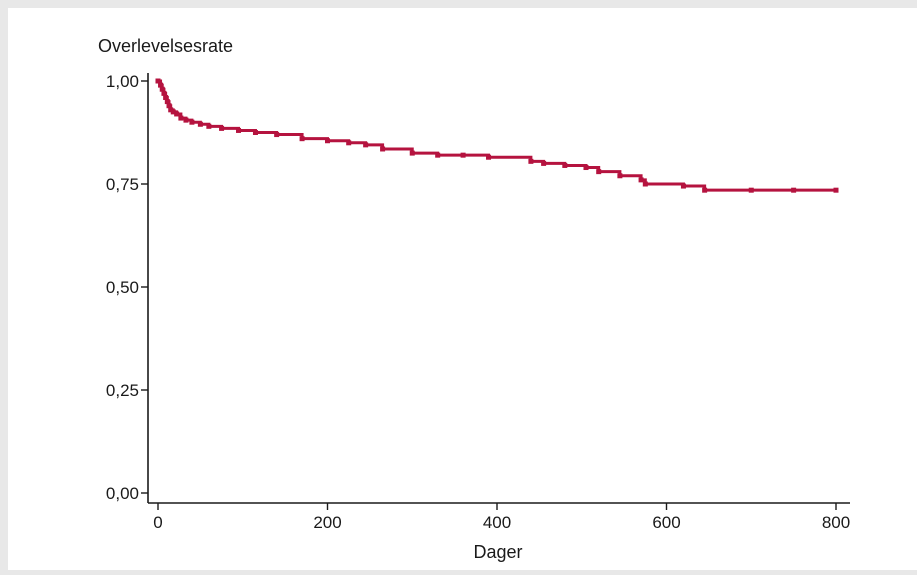  I want to click on x-tick-label: 0, so click(157, 522).